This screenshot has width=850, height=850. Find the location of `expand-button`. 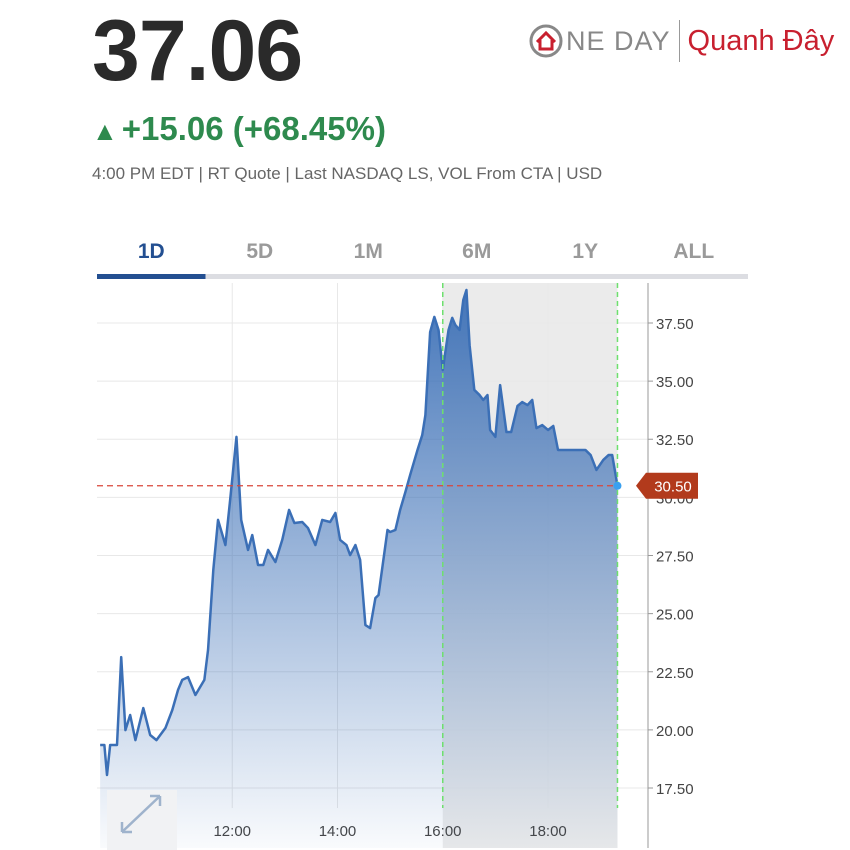

expand-button is located at coordinates (142, 820).